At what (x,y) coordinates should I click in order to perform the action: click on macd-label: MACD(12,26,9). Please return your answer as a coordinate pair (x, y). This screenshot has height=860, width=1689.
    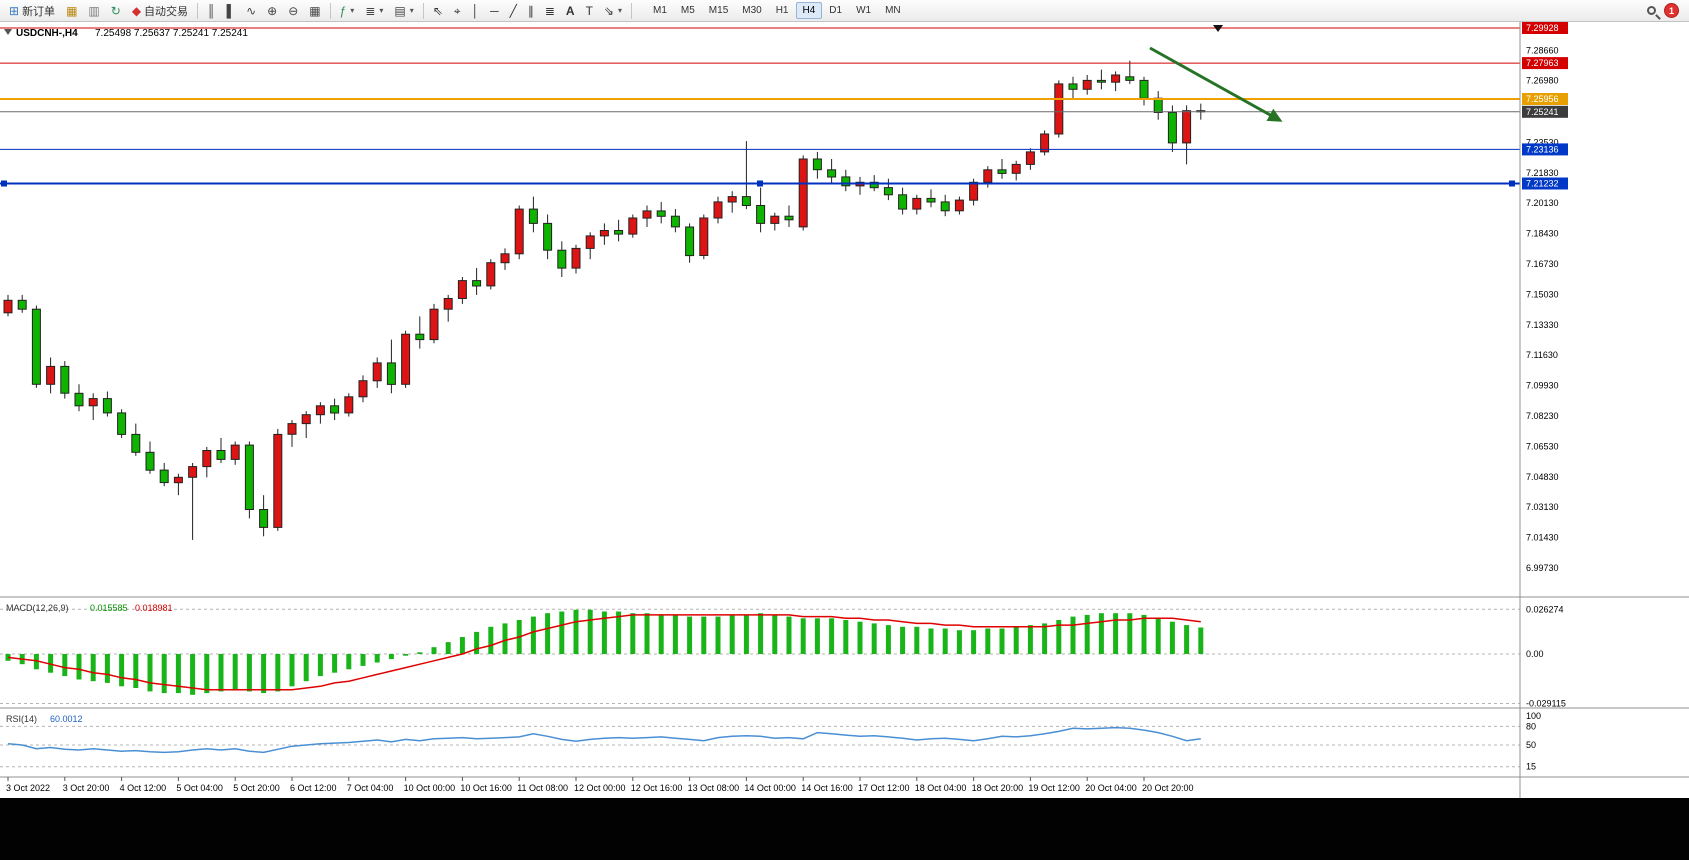
    Looking at the image, I should click on (37, 608).